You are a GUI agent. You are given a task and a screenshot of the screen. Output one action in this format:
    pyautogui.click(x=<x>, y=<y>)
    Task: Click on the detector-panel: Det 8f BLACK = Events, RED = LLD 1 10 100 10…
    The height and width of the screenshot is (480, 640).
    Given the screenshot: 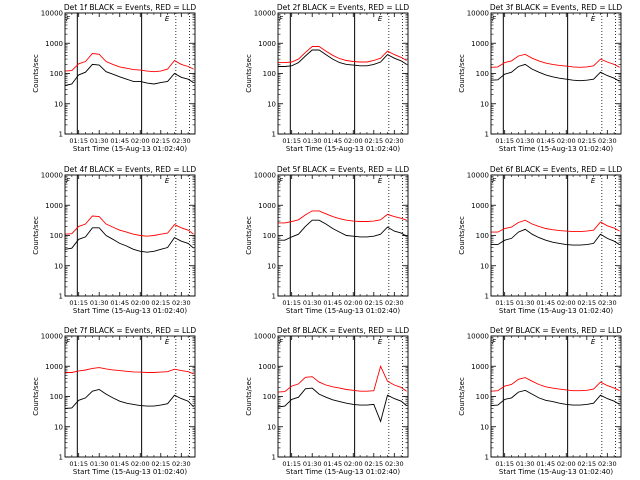 What is the action you would take?
    pyautogui.click(x=327, y=401)
    